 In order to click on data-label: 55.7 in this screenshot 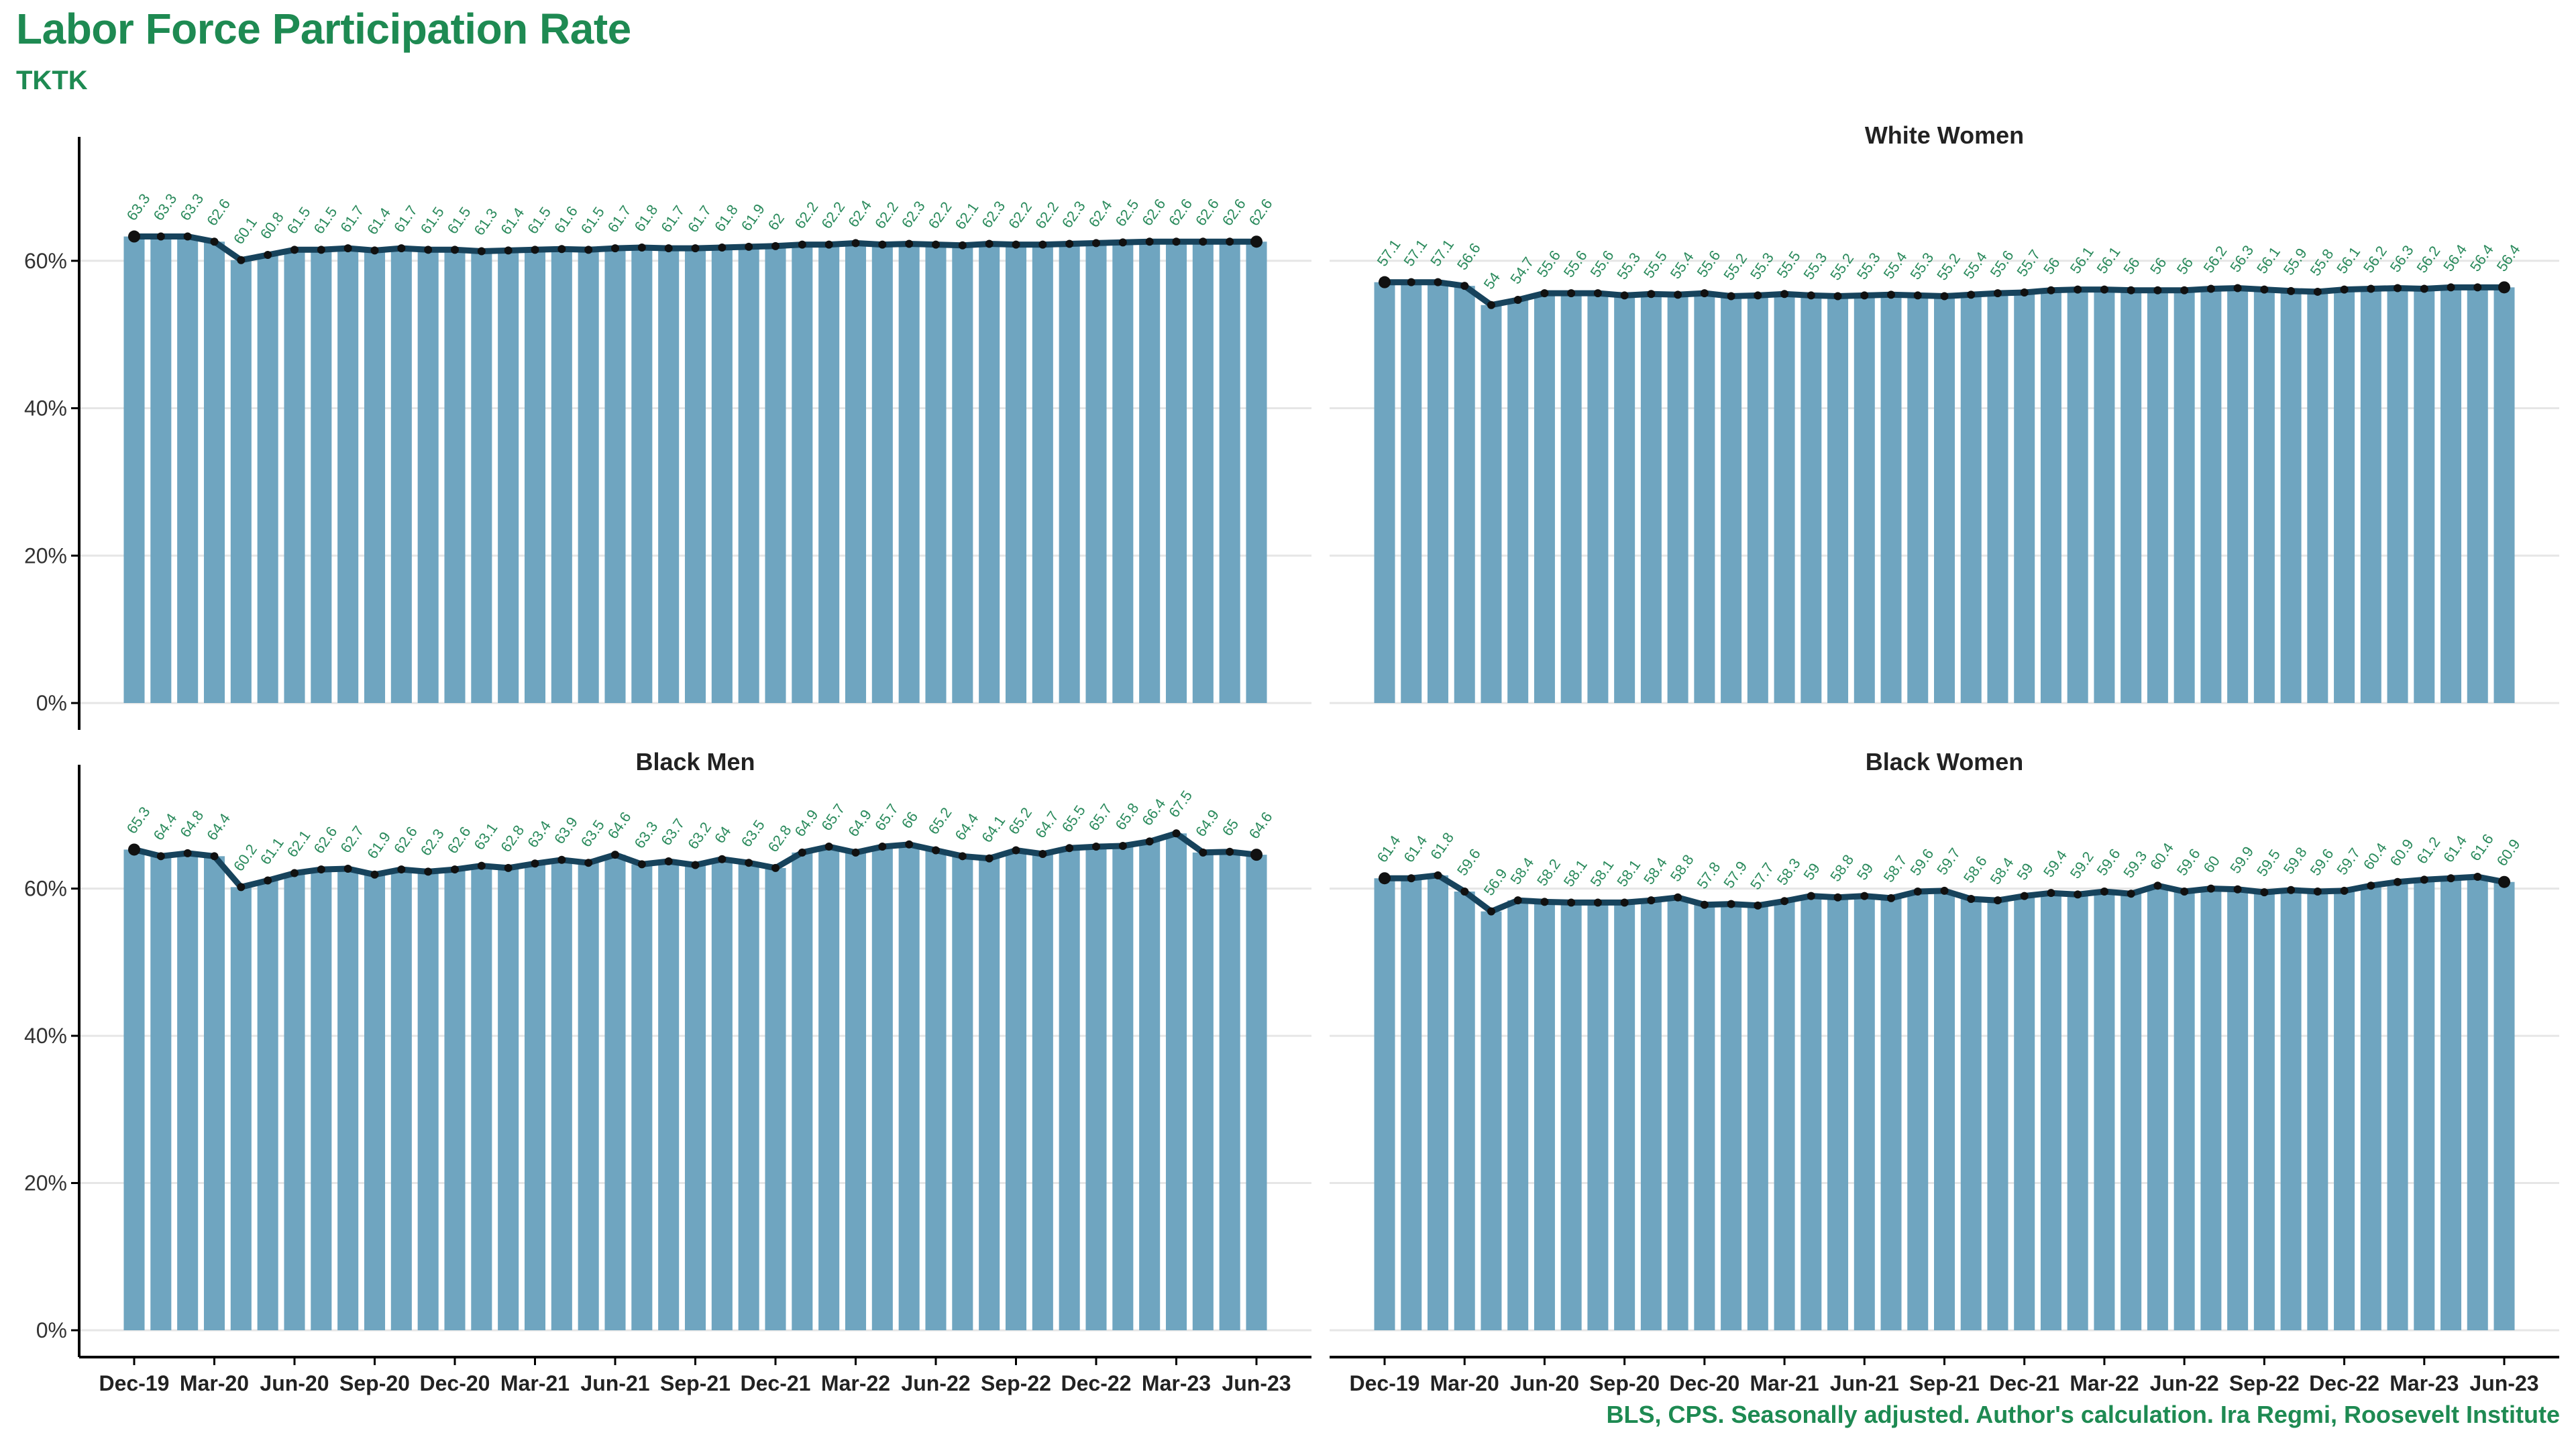, I will do `click(2028, 262)`.